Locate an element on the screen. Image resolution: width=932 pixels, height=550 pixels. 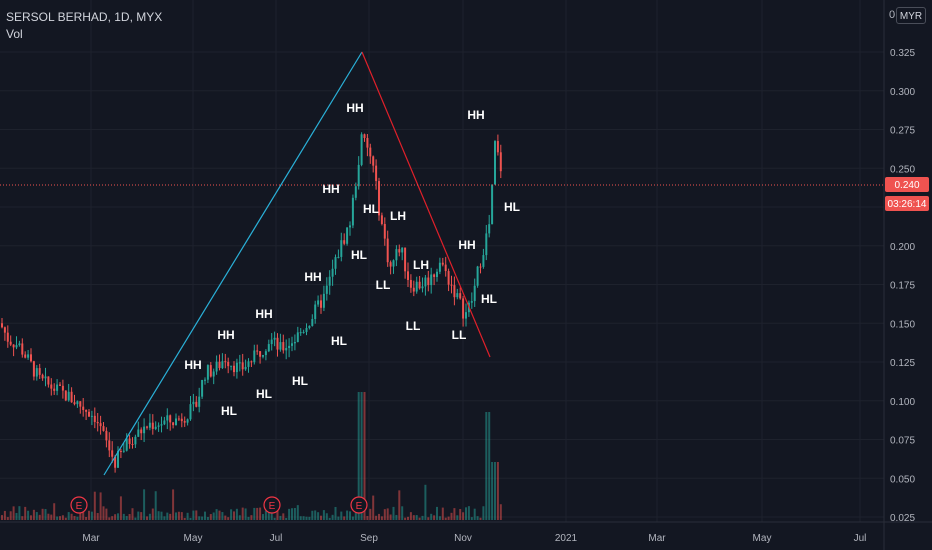
price-tick-label: 0.300 is located at coordinates (902, 92).